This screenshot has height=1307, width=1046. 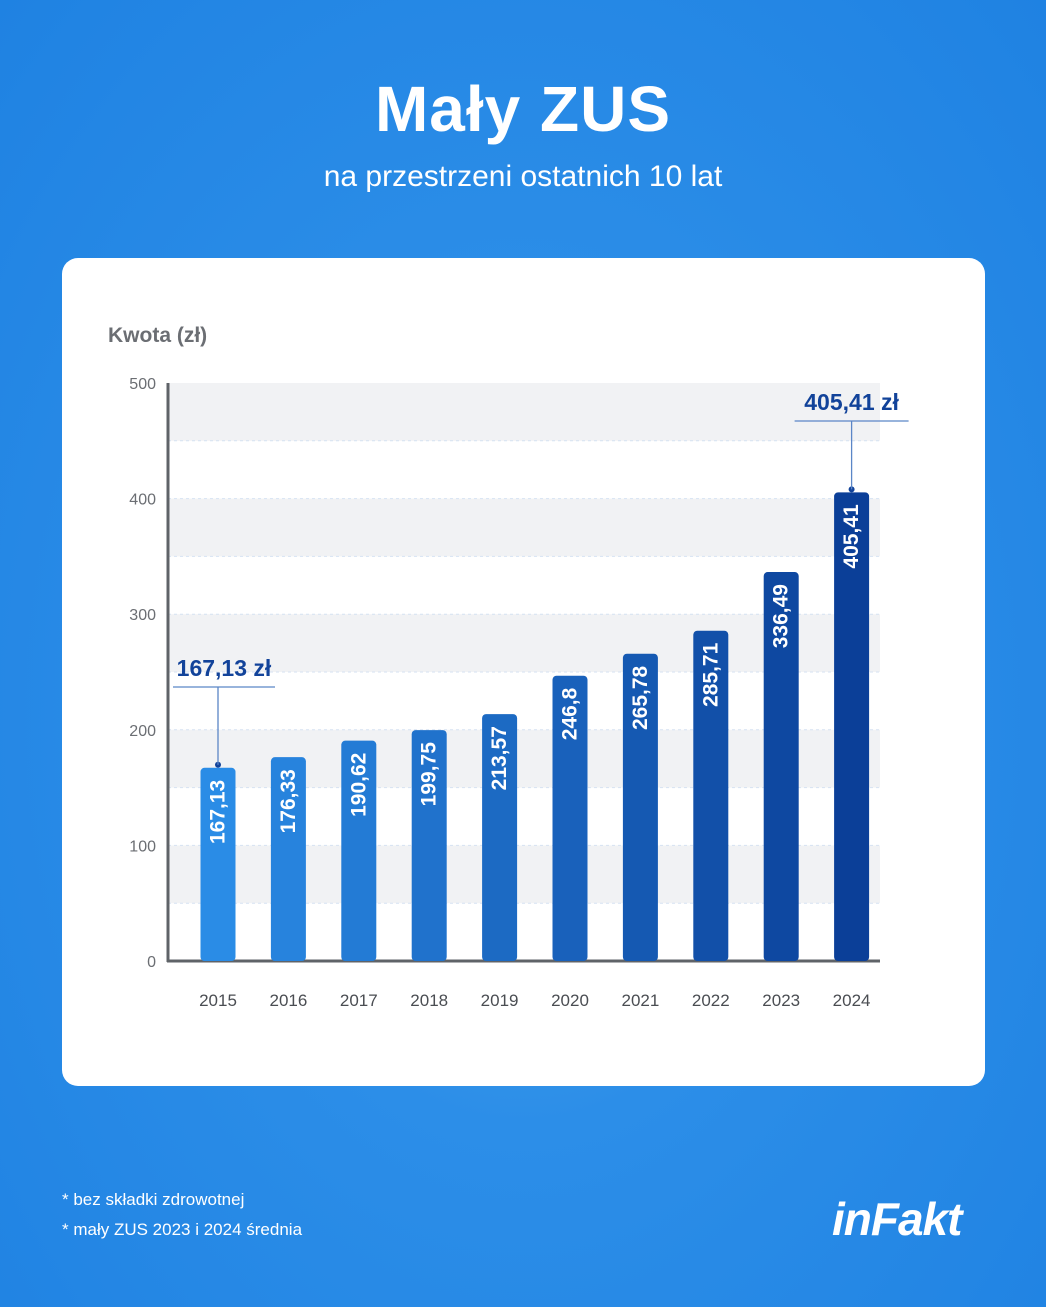 I want to click on y-tick-label: 100, so click(x=142, y=846).